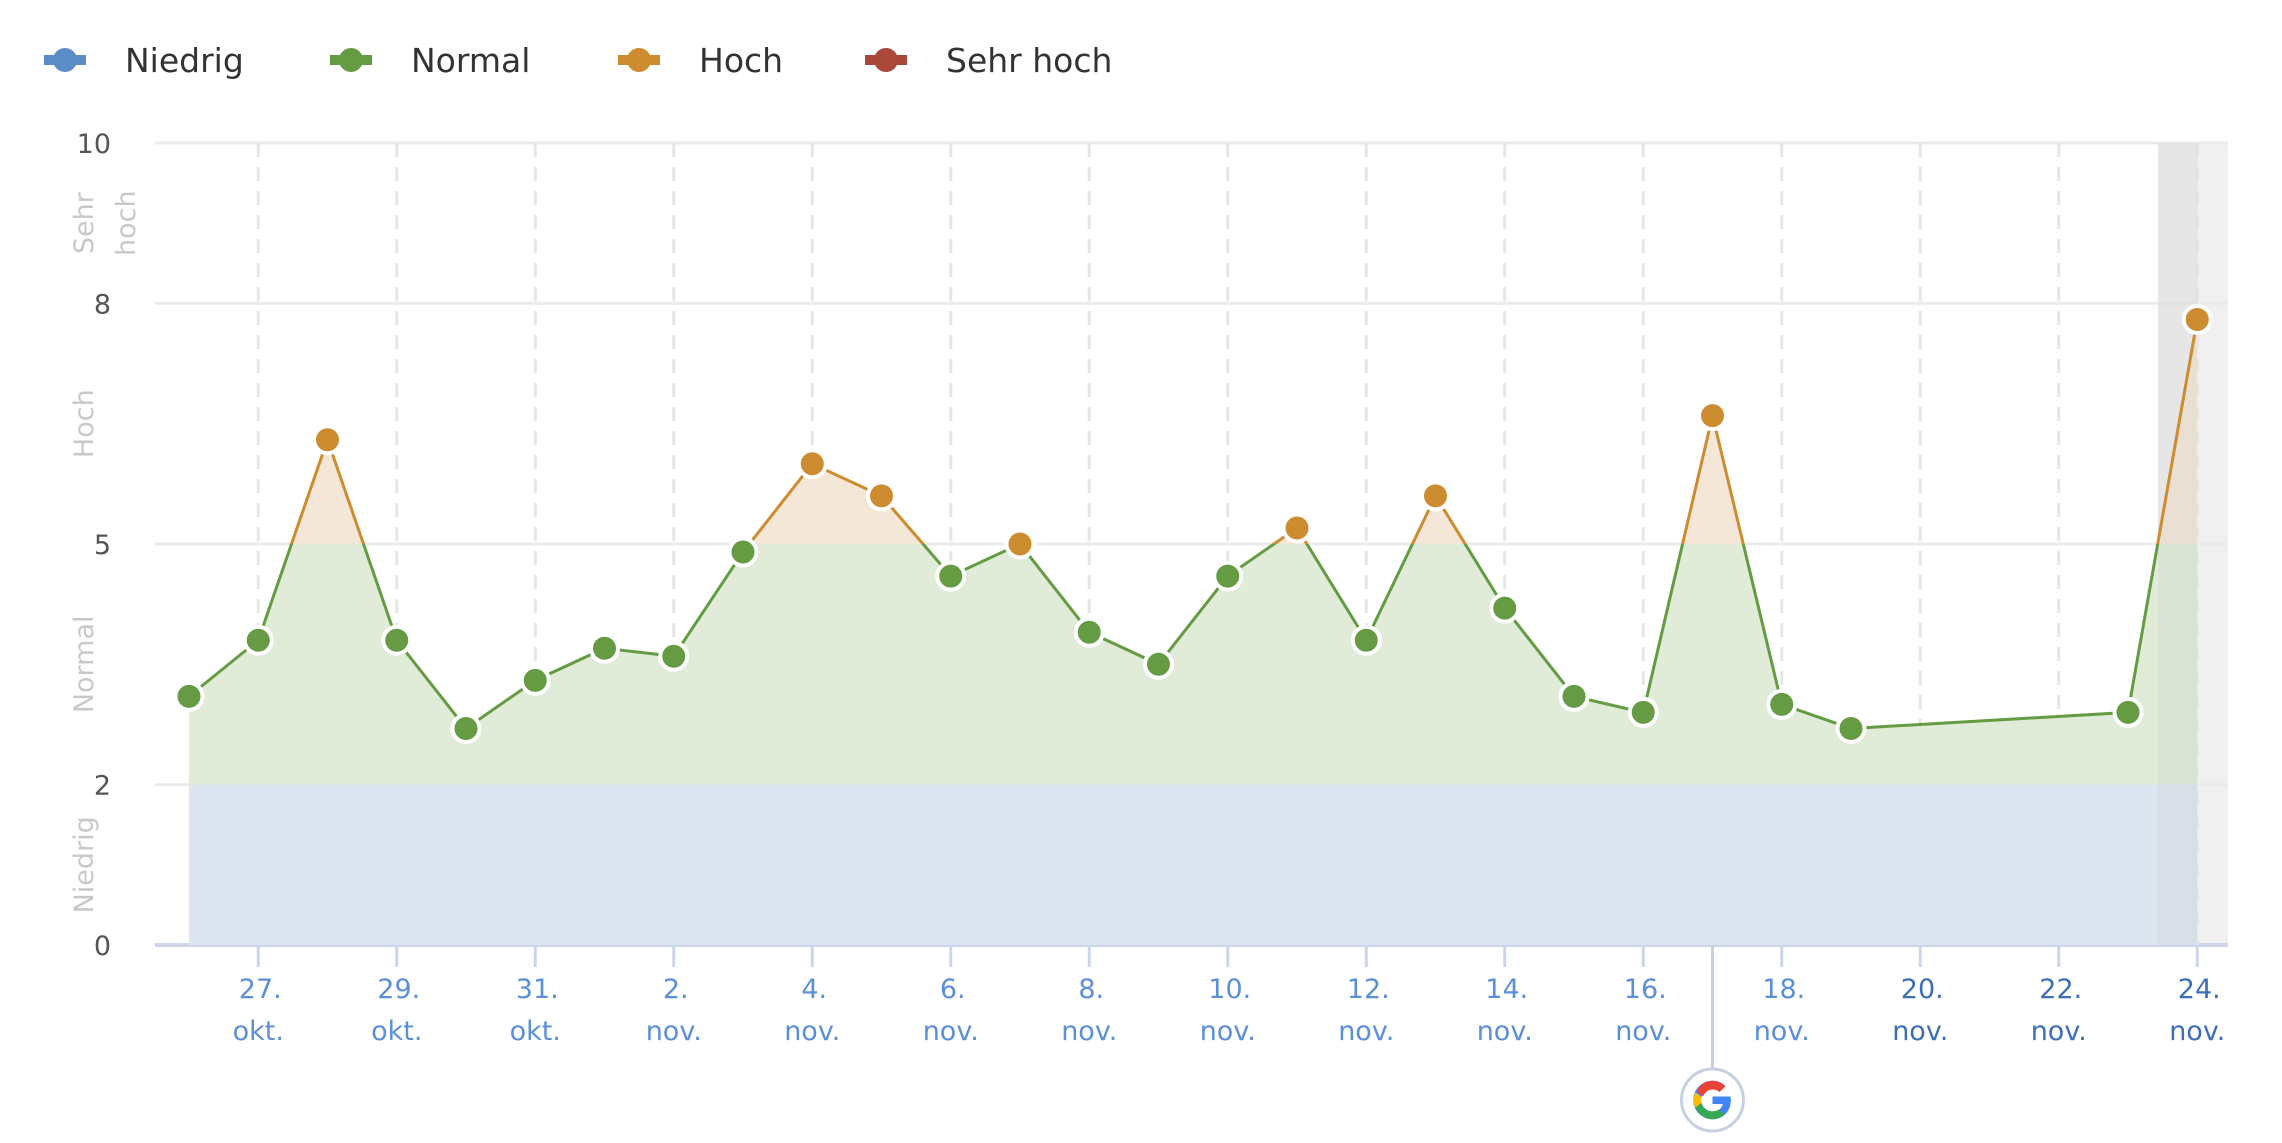  Describe the element at coordinates (1091, 989) in the screenshot. I see `x-tick-label: 8.` at that location.